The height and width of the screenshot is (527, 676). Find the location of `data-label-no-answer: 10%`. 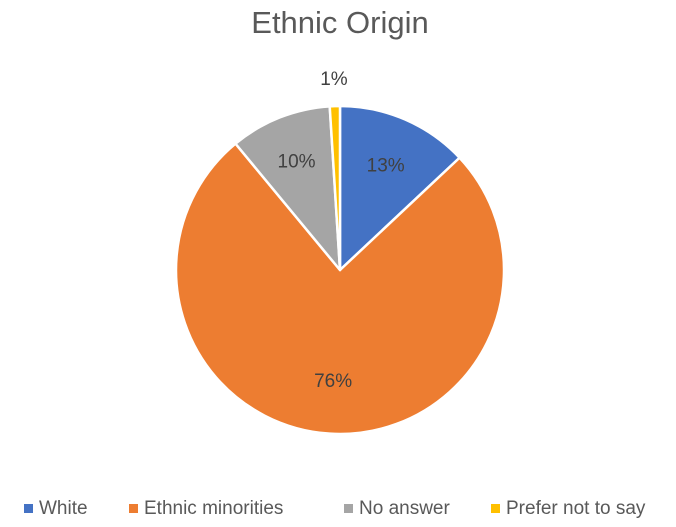

data-label-no-answer: 10% is located at coordinates (297, 161).